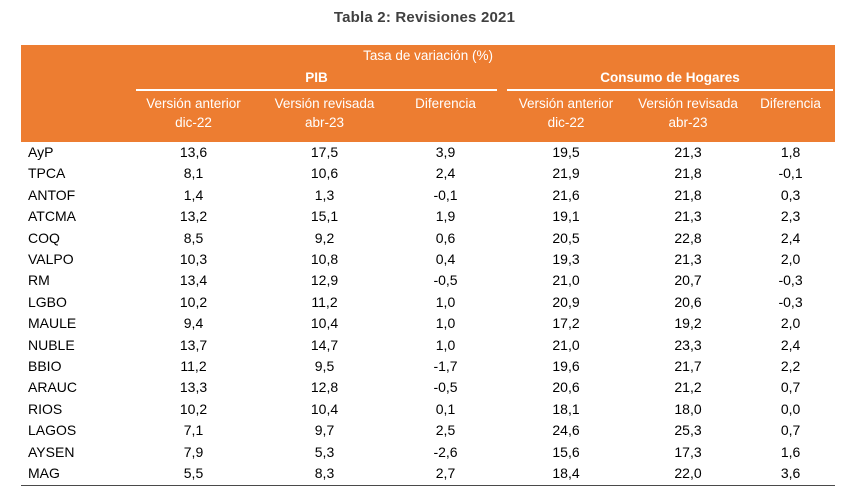 Image resolution: width=849 pixels, height=504 pixels. What do you see at coordinates (47, 301) in the screenshot?
I see `row-label: LGBO` at bounding box center [47, 301].